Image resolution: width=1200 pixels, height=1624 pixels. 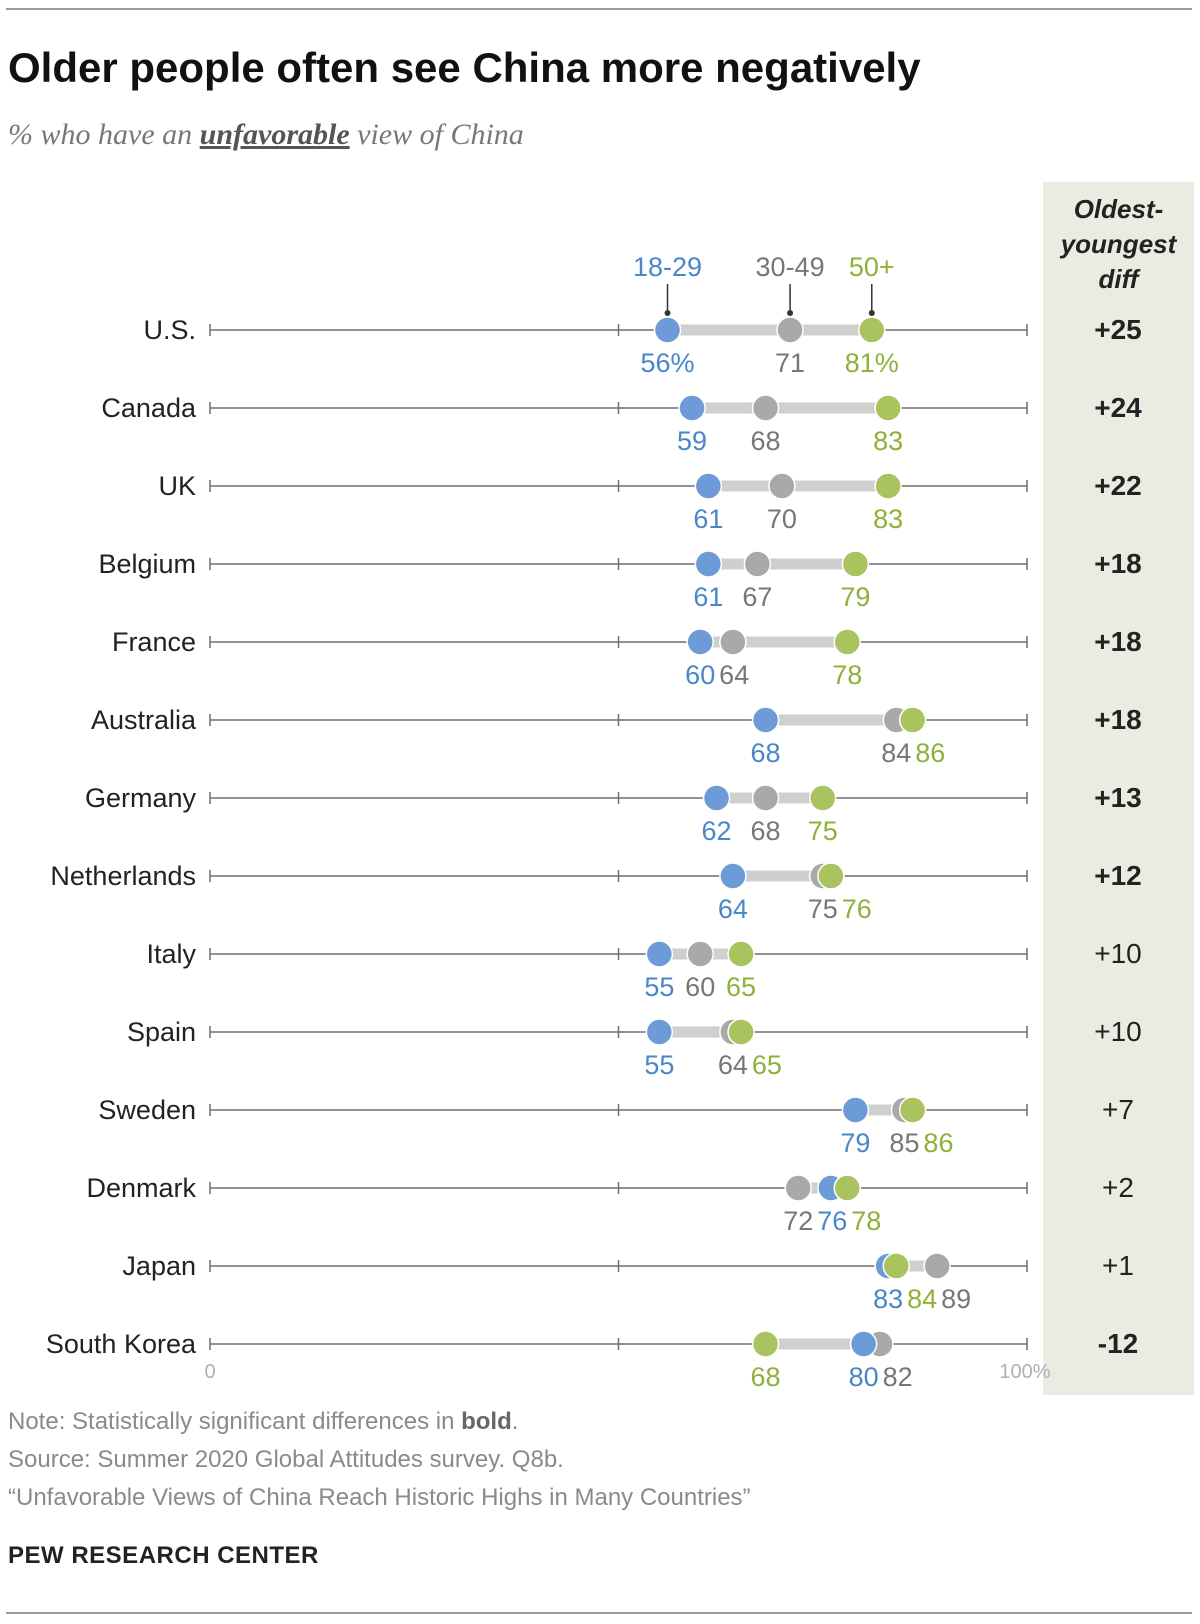 What do you see at coordinates (141, 1188) in the screenshot?
I see `country-label: Denmark` at bounding box center [141, 1188].